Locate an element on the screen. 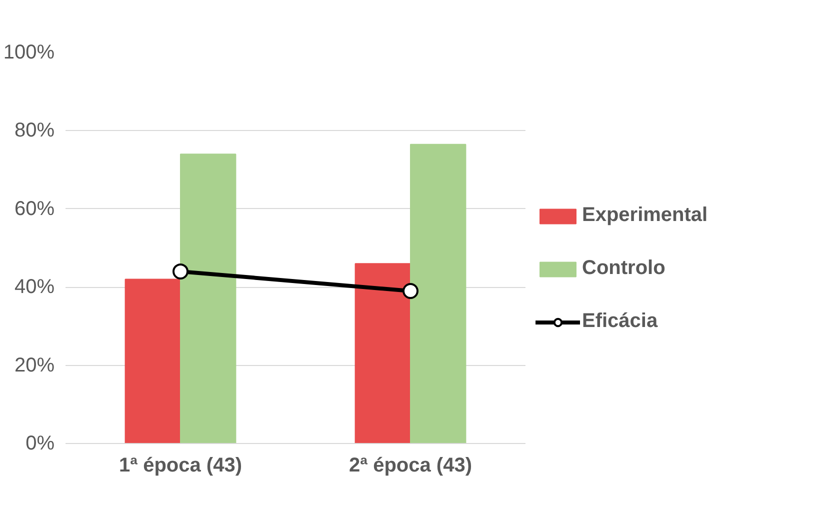 The height and width of the screenshot is (519, 829). legend-label: Eficácia is located at coordinates (620, 321).